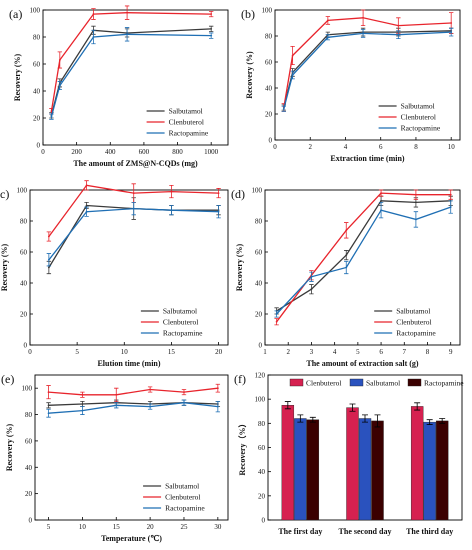 The image size is (472, 550). I want to click on x-tick-label: 15, so click(172, 352).